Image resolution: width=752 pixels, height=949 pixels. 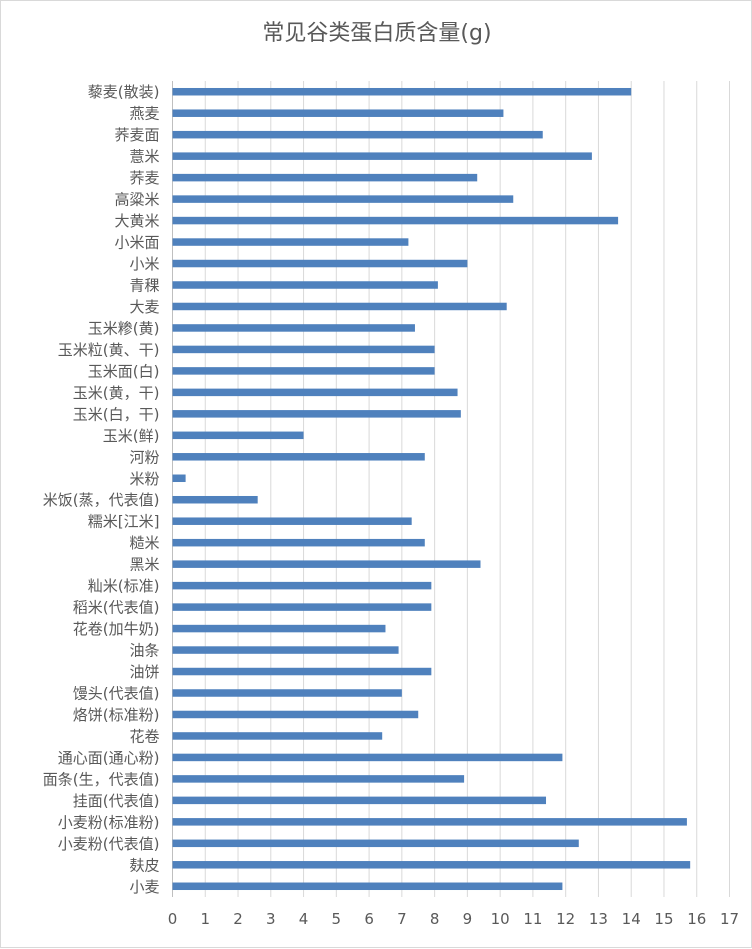 I want to click on category-label: 玉米(鲜), so click(x=131, y=436).